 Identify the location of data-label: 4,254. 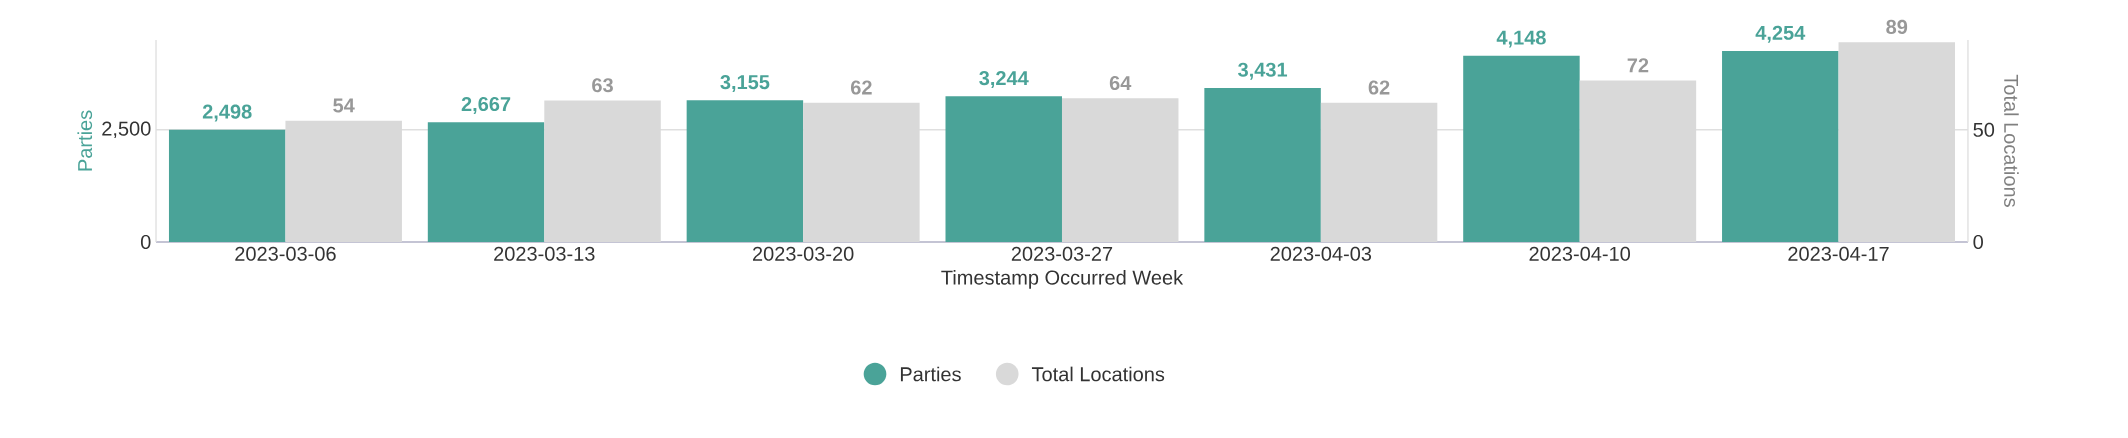
(1780, 34).